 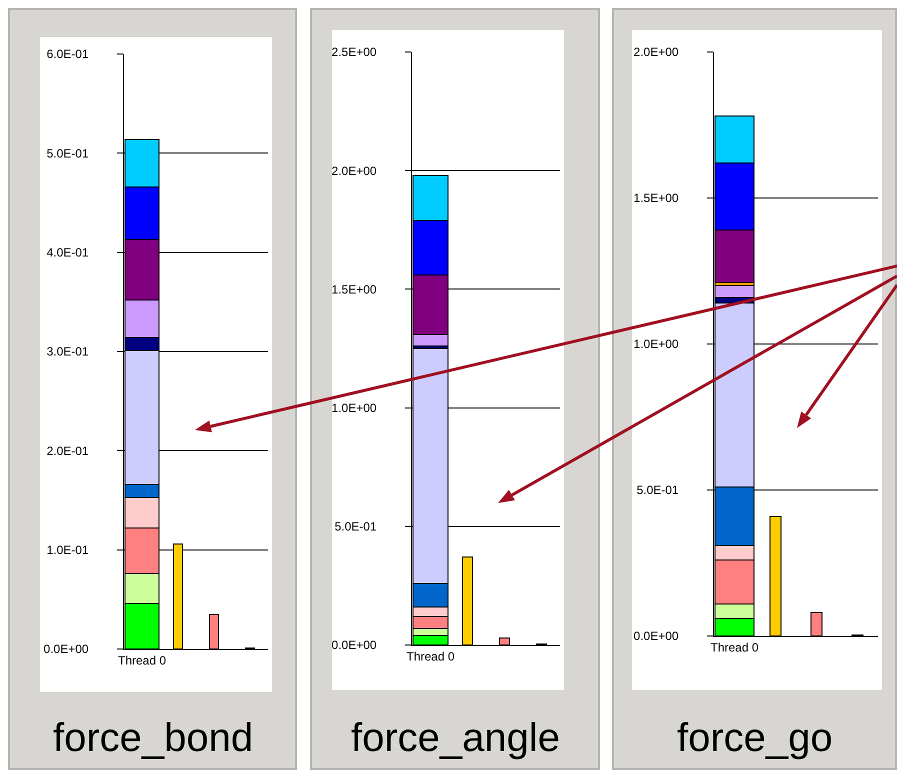 What do you see at coordinates (67, 550) in the screenshot?
I see `y-tick-label: 1.0E-01` at bounding box center [67, 550].